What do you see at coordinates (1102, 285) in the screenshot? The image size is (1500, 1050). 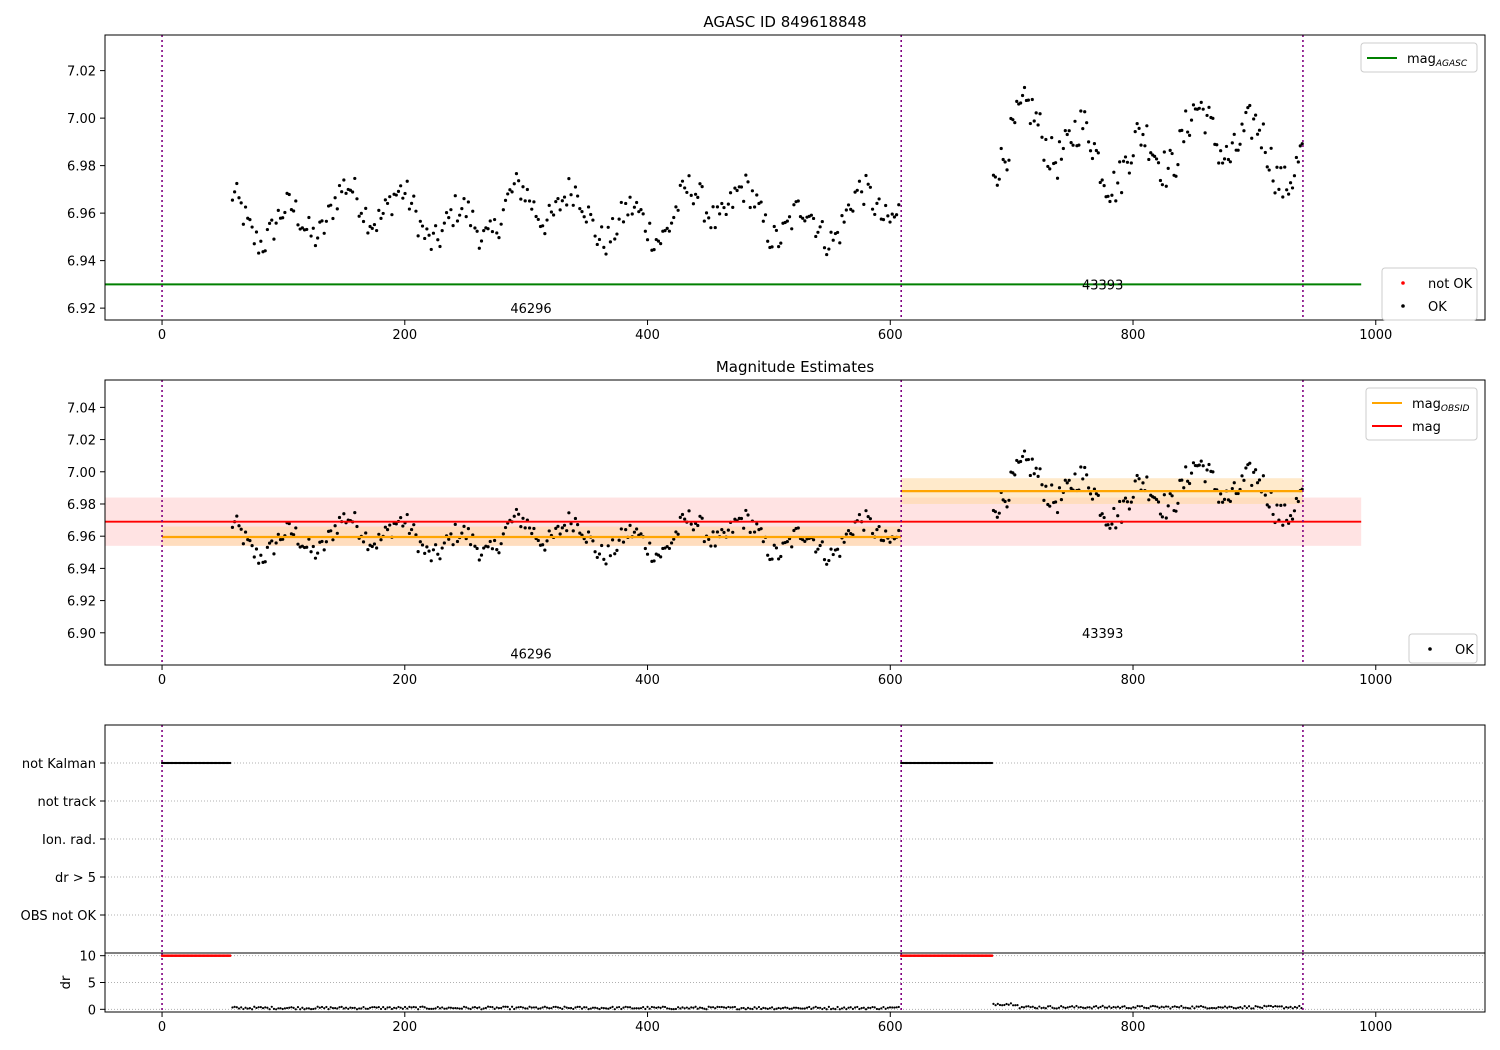 I see `obsid-label: 43393` at bounding box center [1102, 285].